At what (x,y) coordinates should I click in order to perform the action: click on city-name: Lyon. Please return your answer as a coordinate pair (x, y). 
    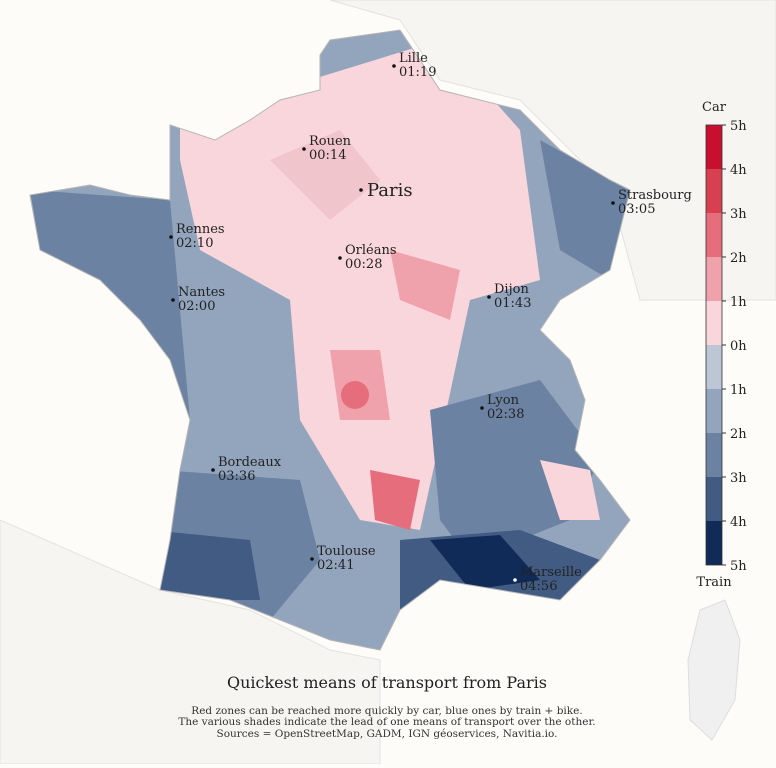
    Looking at the image, I should click on (503, 400).